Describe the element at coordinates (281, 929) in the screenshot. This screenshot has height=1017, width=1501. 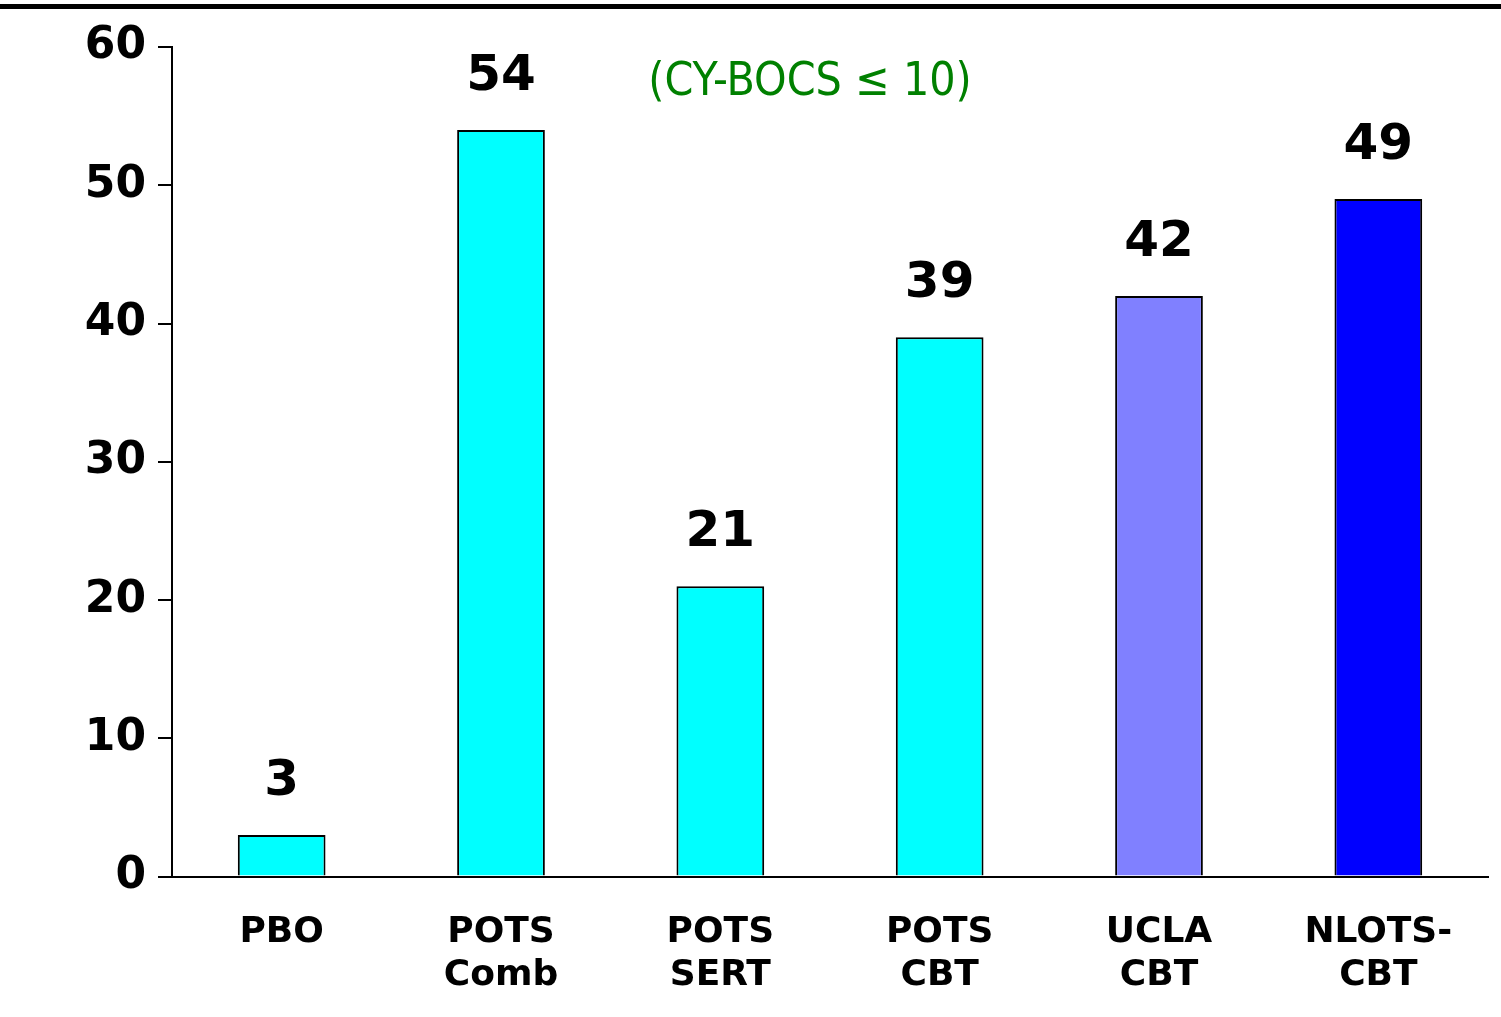
I see `x-tick-label: PBO` at that location.